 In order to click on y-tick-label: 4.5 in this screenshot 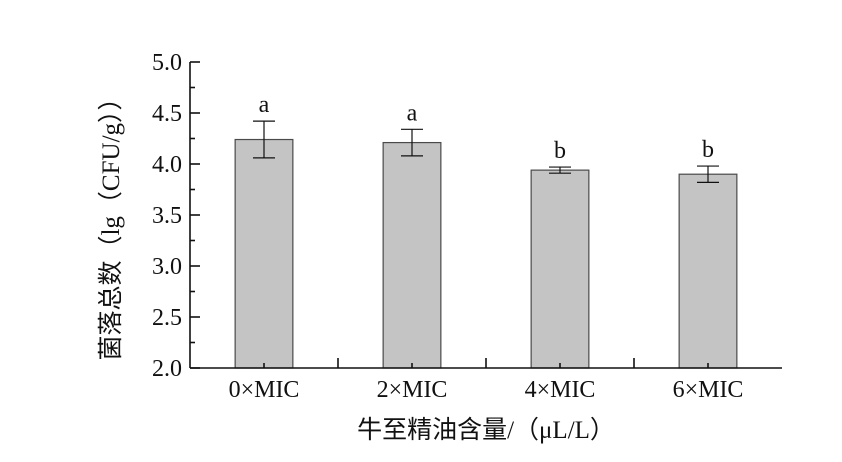, I will do `click(167, 114)`.